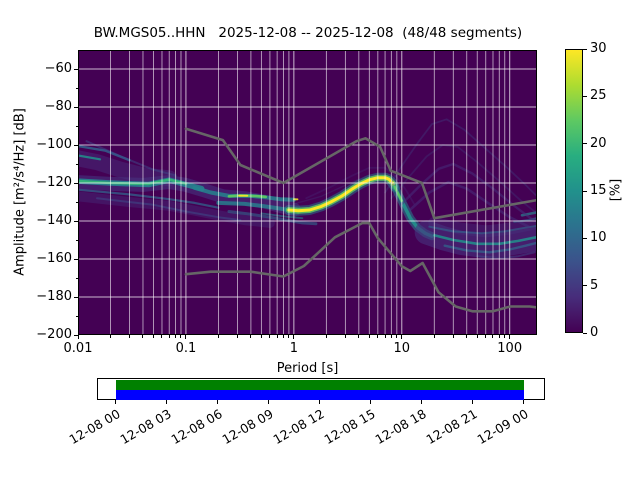 Image resolution: width=640 pixels, height=480 pixels. What do you see at coordinates (400, 427) in the screenshot?
I see `timeline-tick-label: 12-08 18` at bounding box center [400, 427].